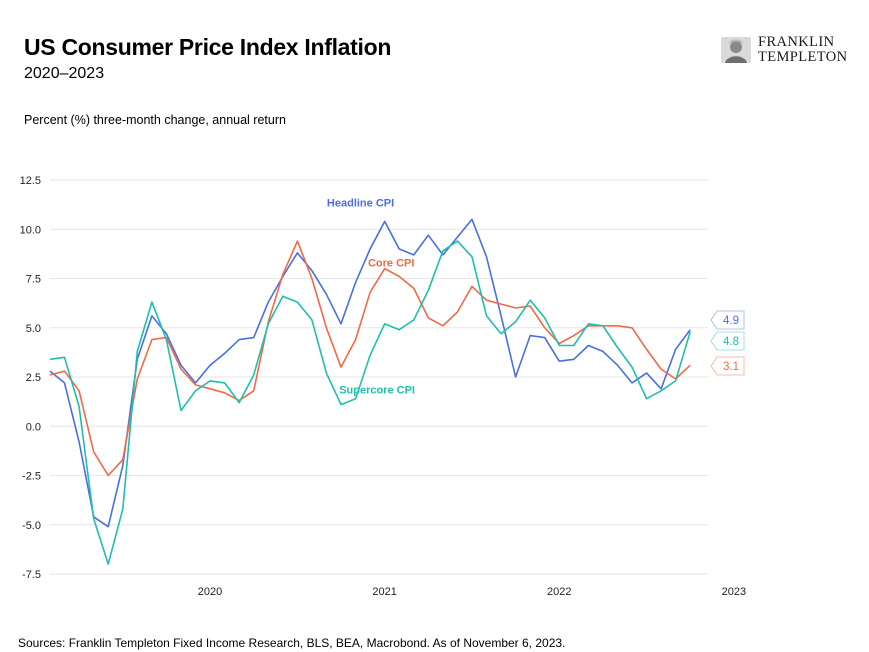 This screenshot has width=869, height=652. Describe the element at coordinates (33, 378) in the screenshot. I see `y-tick-label: 2.5` at that location.